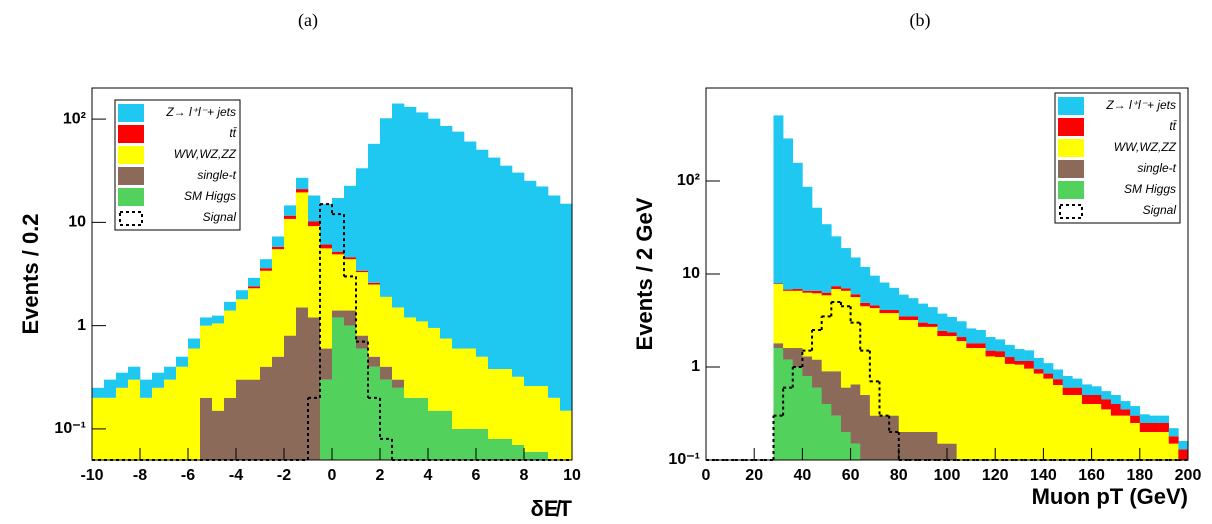  Describe the element at coordinates (1043, 475) in the screenshot. I see `x-tick-label: 140` at that location.